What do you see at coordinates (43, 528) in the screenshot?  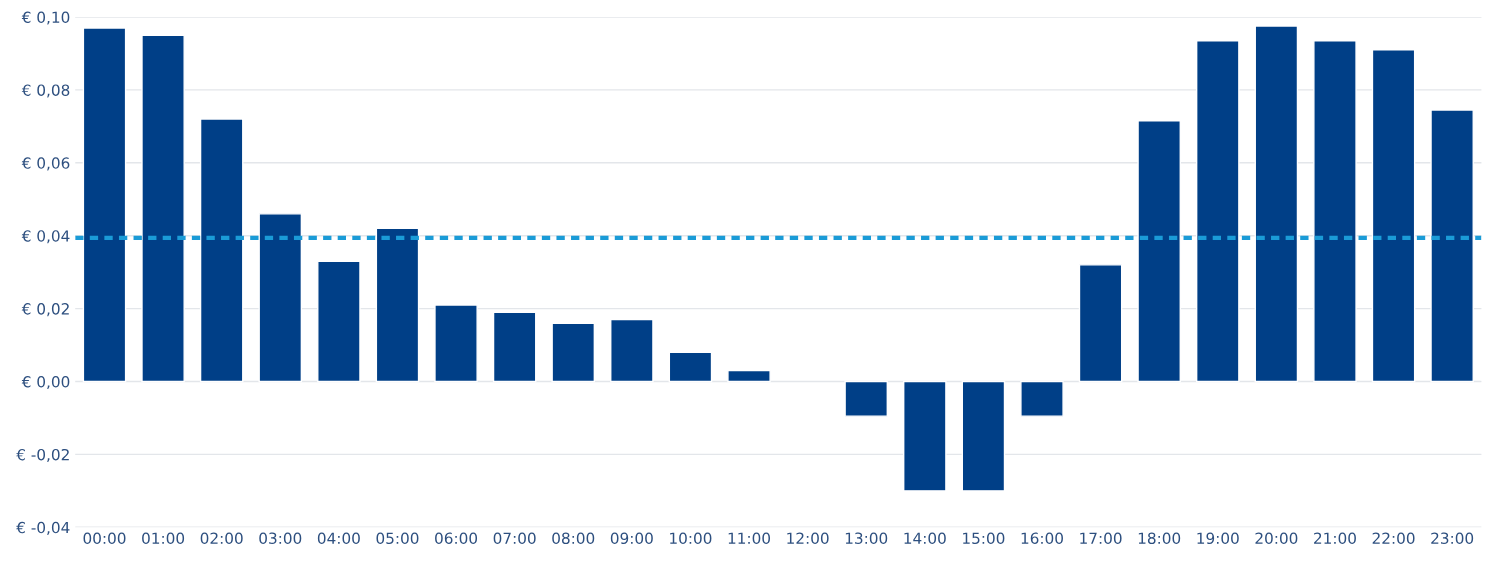 I see `y-tick-label: € -0,04` at bounding box center [43, 528].